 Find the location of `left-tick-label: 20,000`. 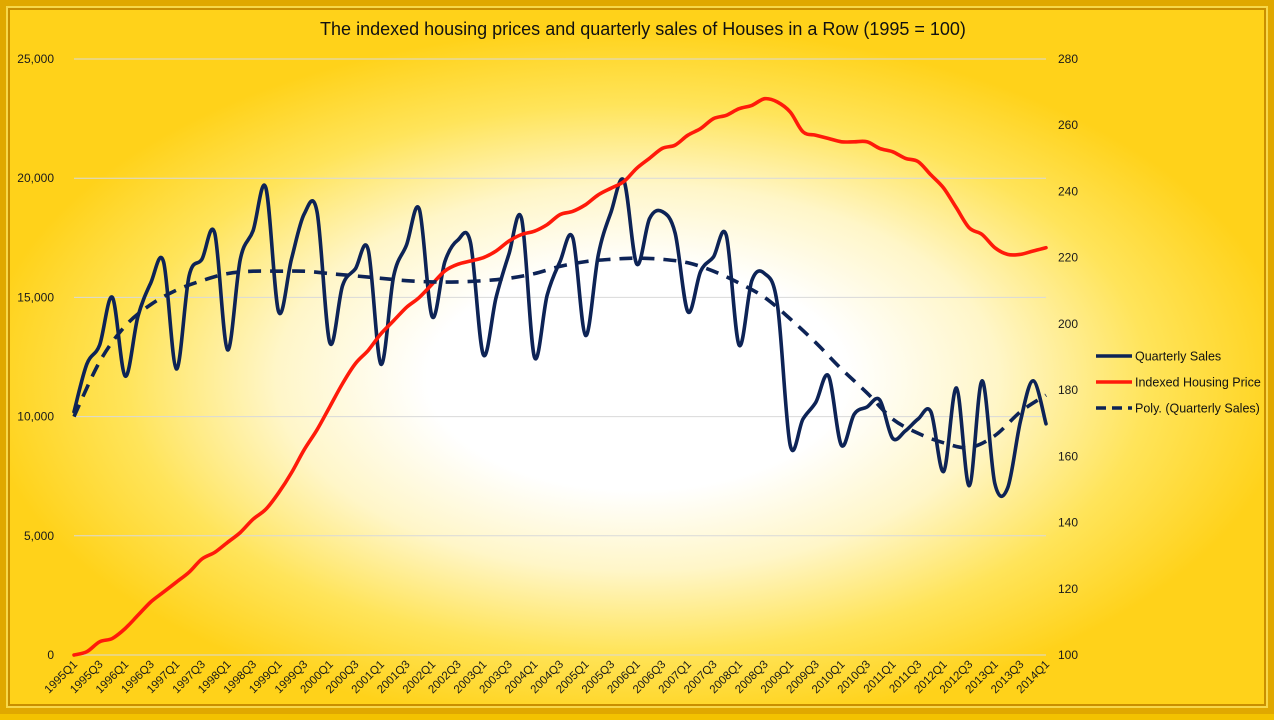

left-tick-label: 20,000 is located at coordinates (35, 178).